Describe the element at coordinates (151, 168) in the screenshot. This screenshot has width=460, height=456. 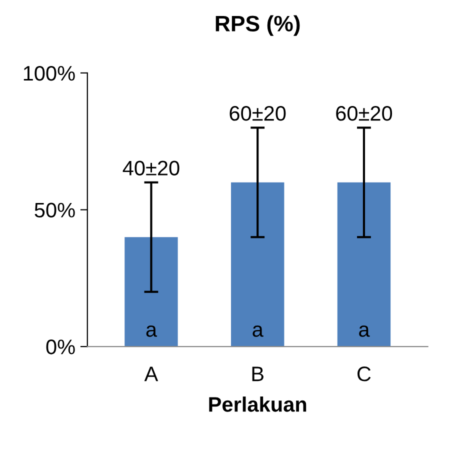
I see `data-label: 40±20` at that location.